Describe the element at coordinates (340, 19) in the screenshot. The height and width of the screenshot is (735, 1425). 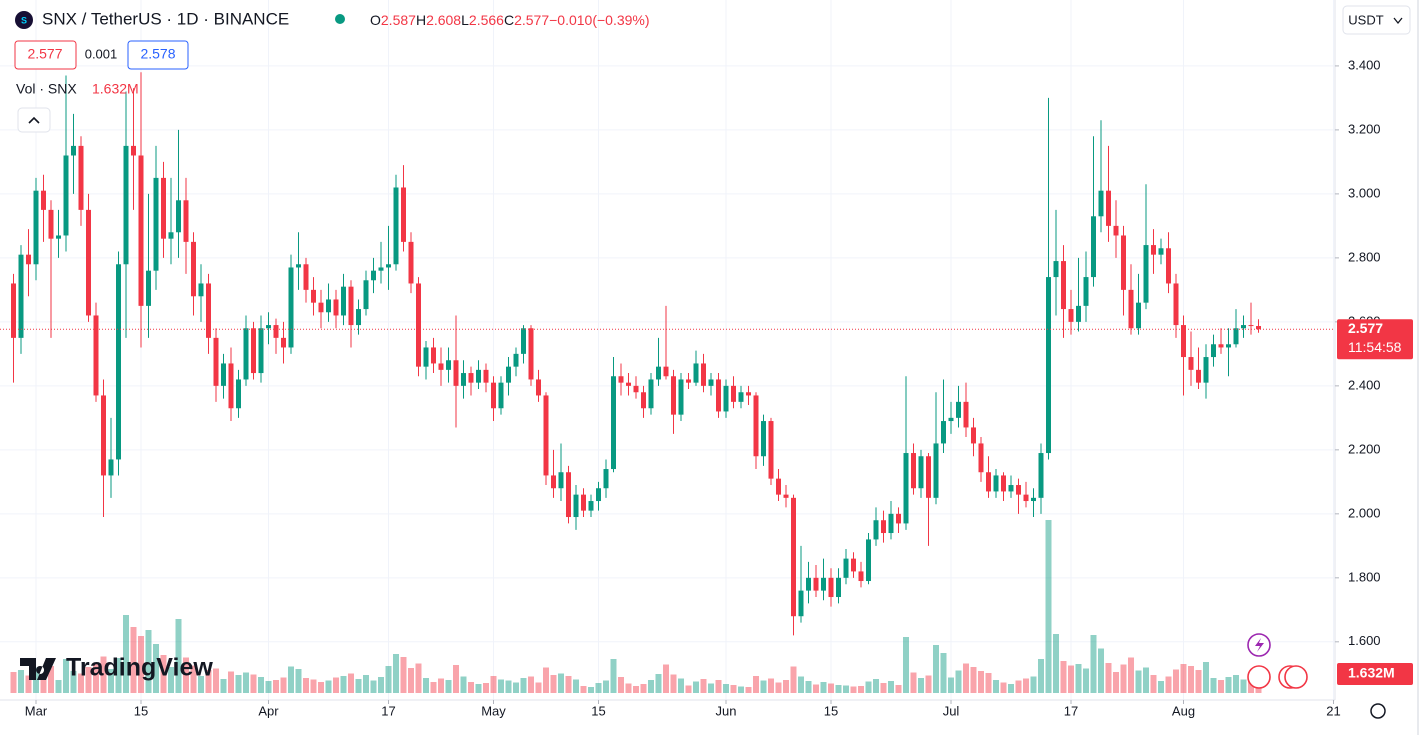
I see `market-status` at that location.